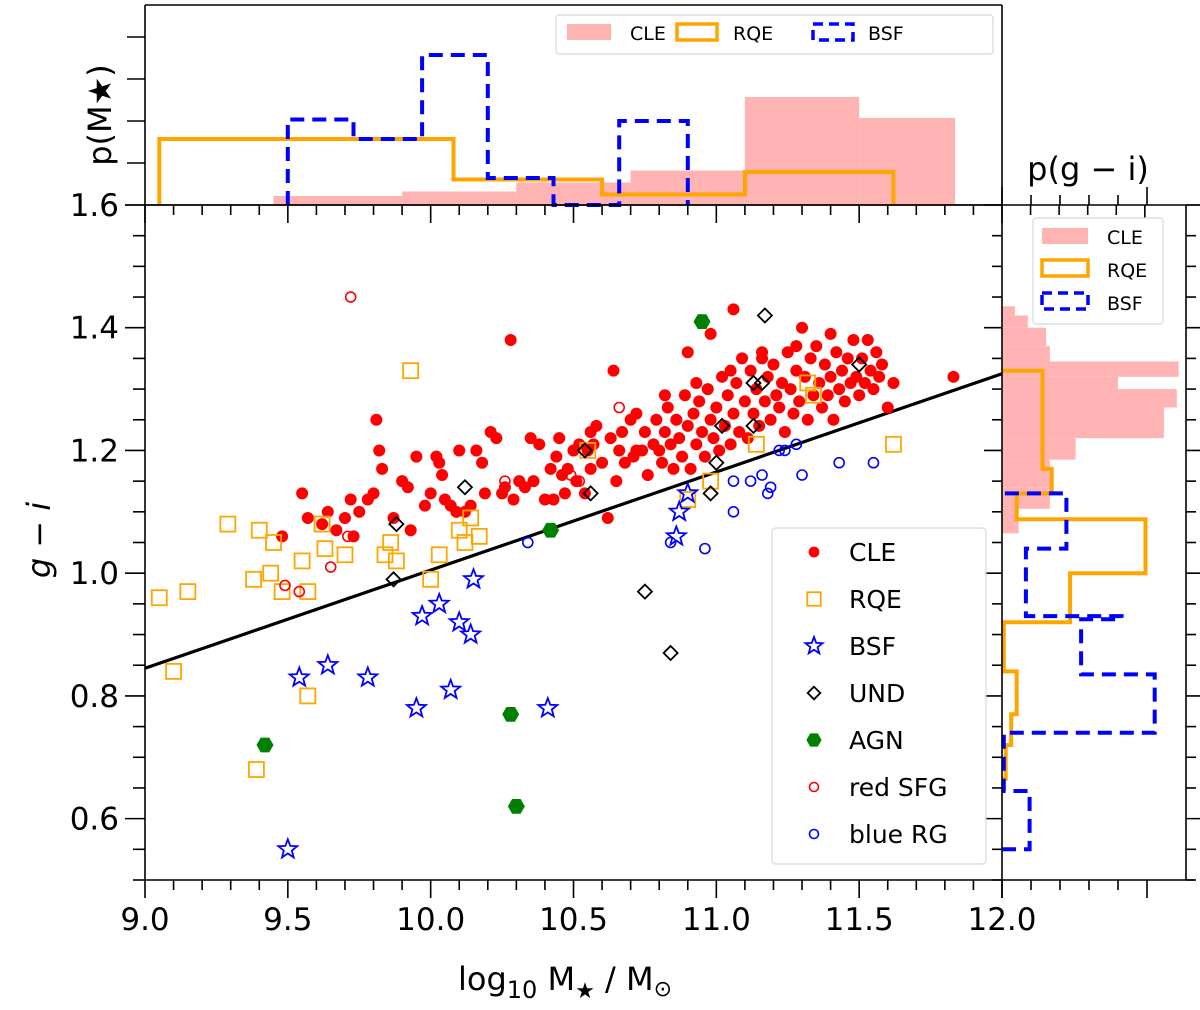  I want to click on legend-box, so click(879, 696).